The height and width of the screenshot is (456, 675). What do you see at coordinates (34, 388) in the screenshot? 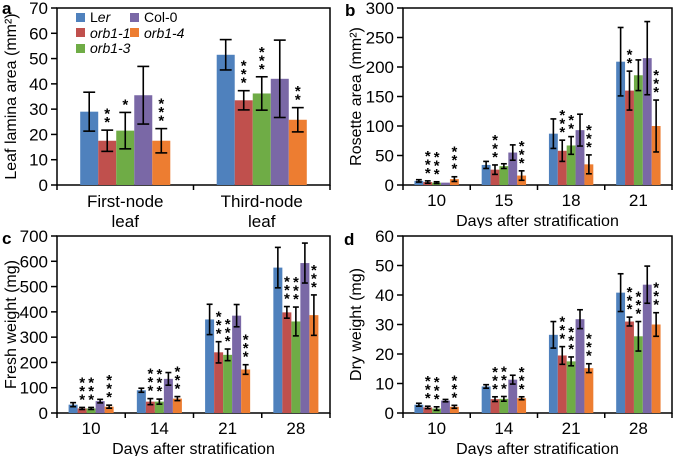
I see `y-tick-label: 100` at bounding box center [34, 388].